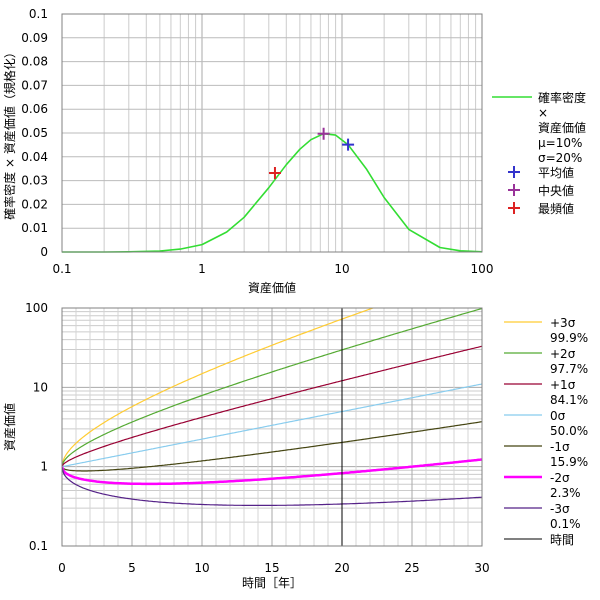 The width and height of the screenshot is (600, 600). I want to click on legend-label: σ=20%, so click(560, 158).